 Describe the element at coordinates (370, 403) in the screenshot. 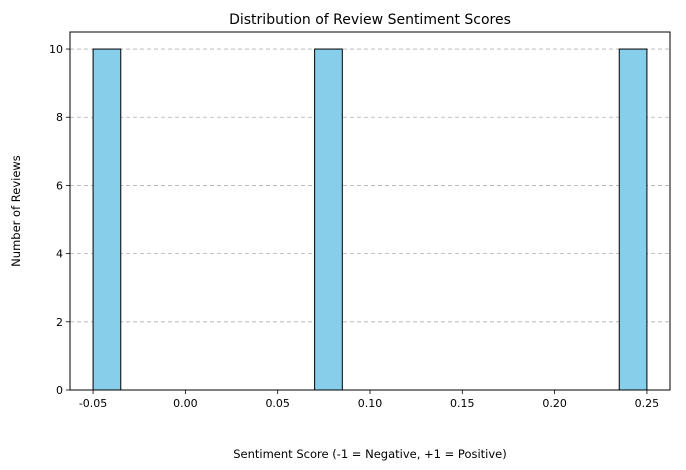

I see `x-tick-label: 0.10` at that location.